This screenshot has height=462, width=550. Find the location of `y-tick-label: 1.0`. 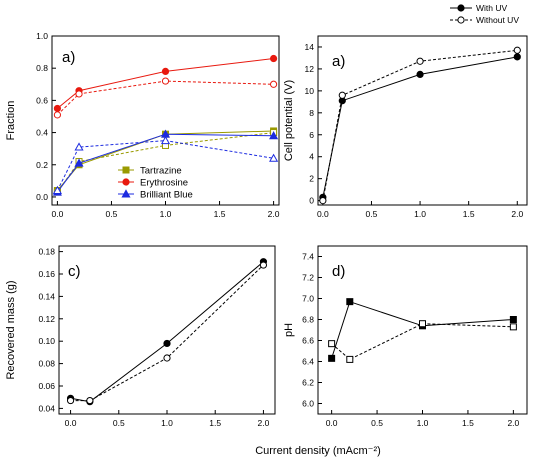

y-tick-label: 1.0 is located at coordinates (42, 36).